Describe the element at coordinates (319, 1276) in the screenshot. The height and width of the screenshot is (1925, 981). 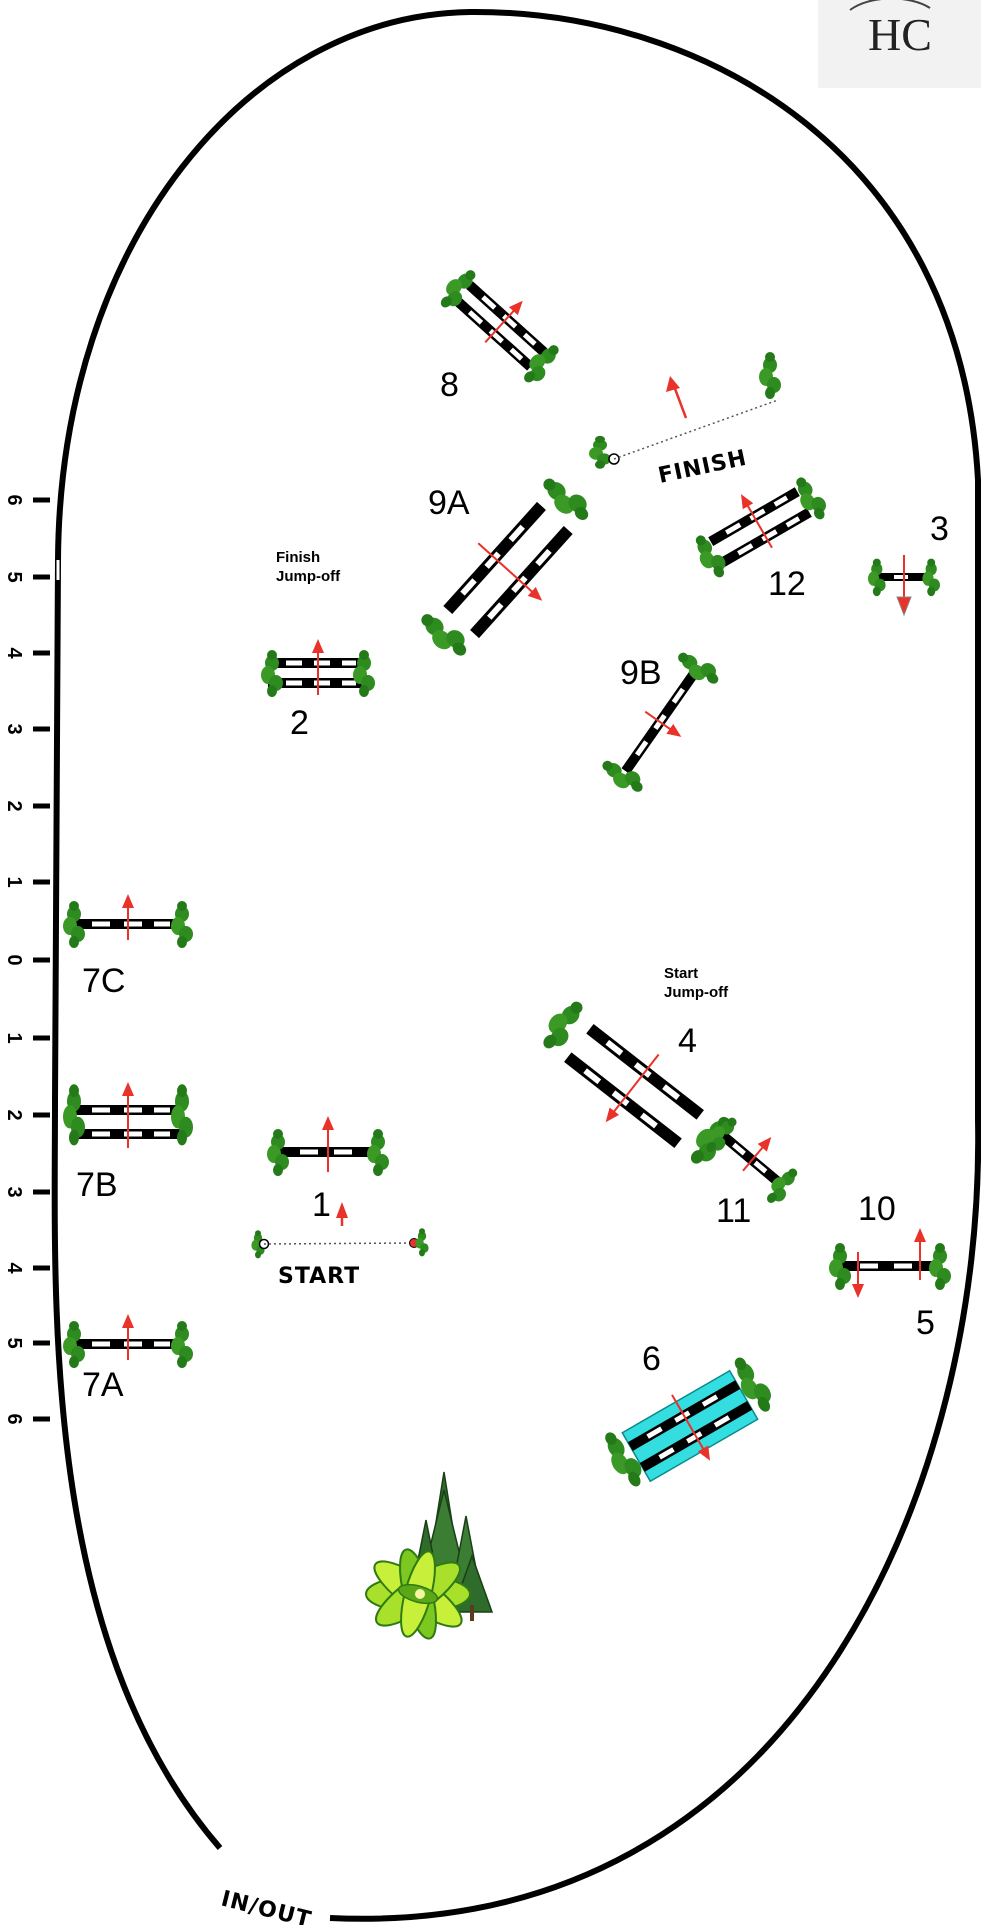
I see `start-label: START` at that location.